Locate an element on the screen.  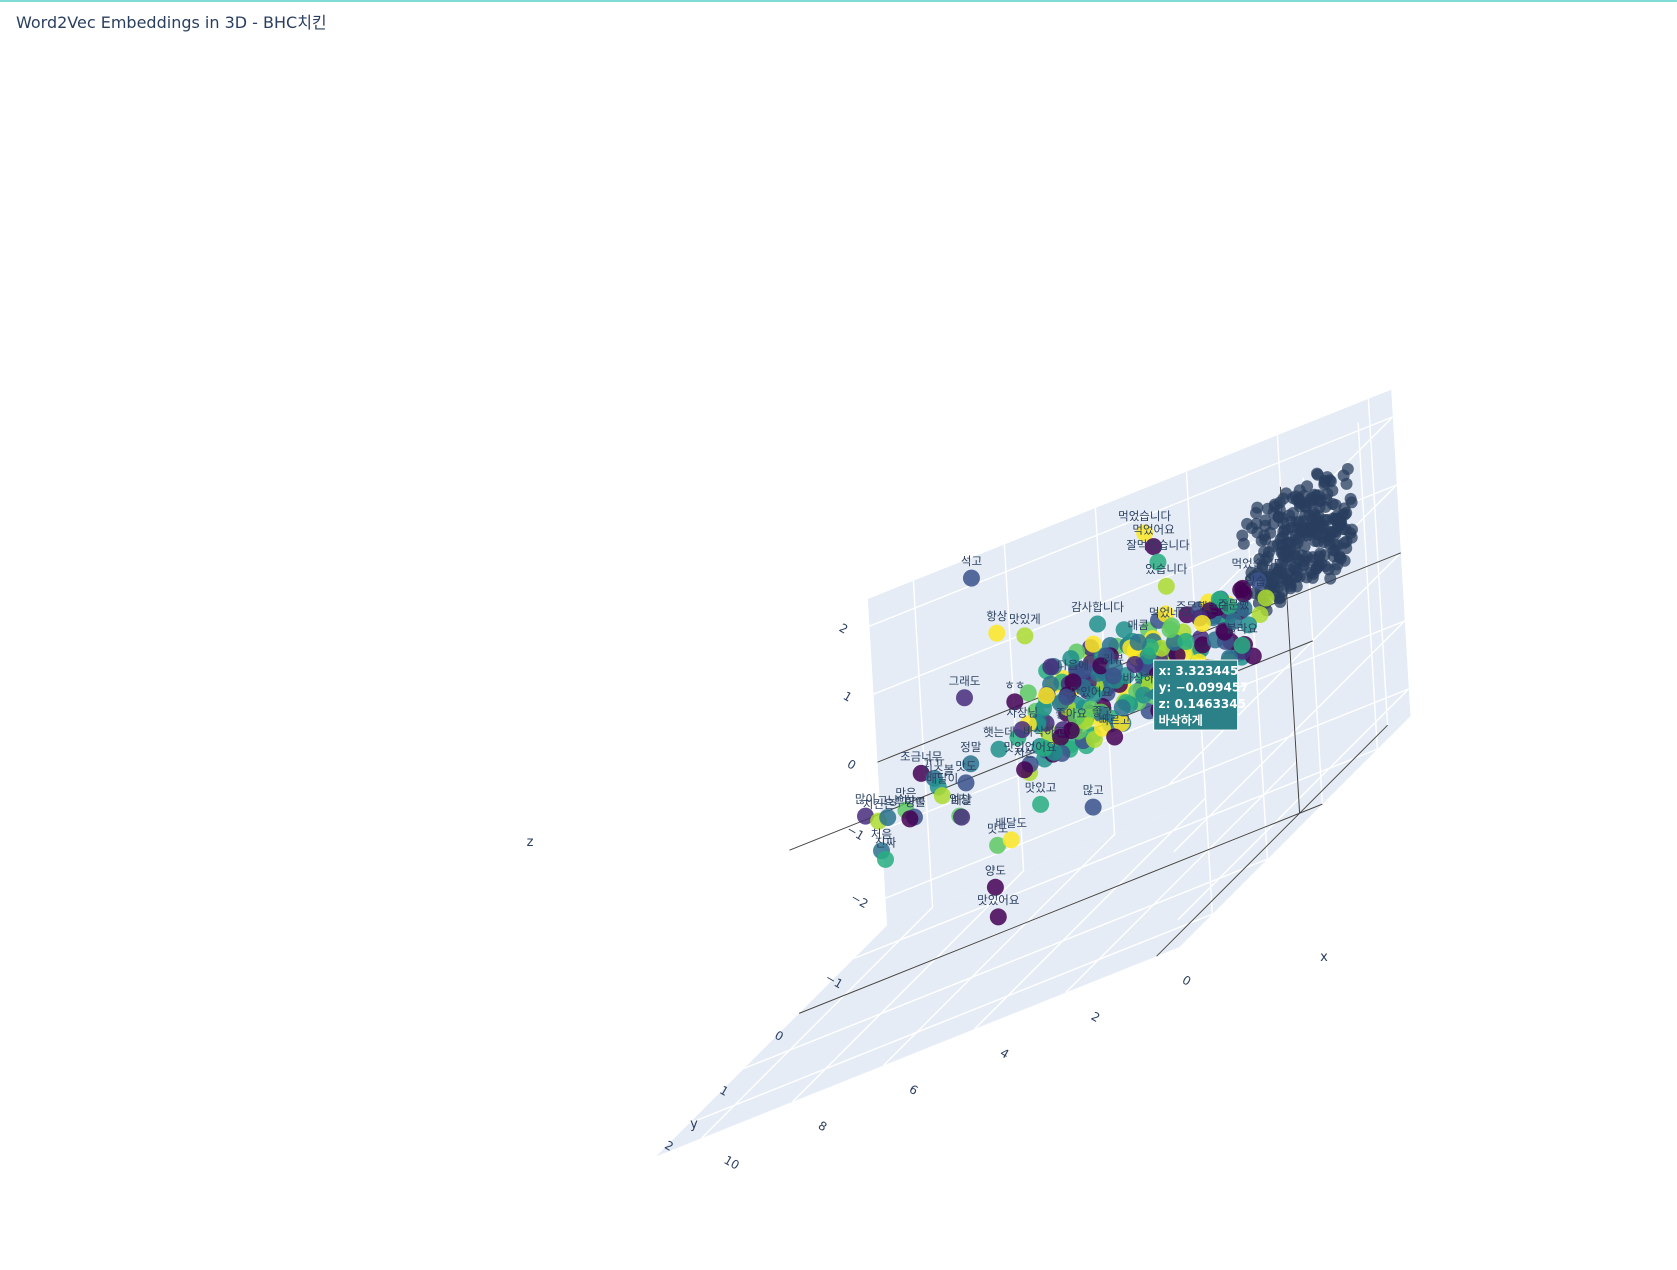
x-tick-label: 0 is located at coordinates (1187, 981).